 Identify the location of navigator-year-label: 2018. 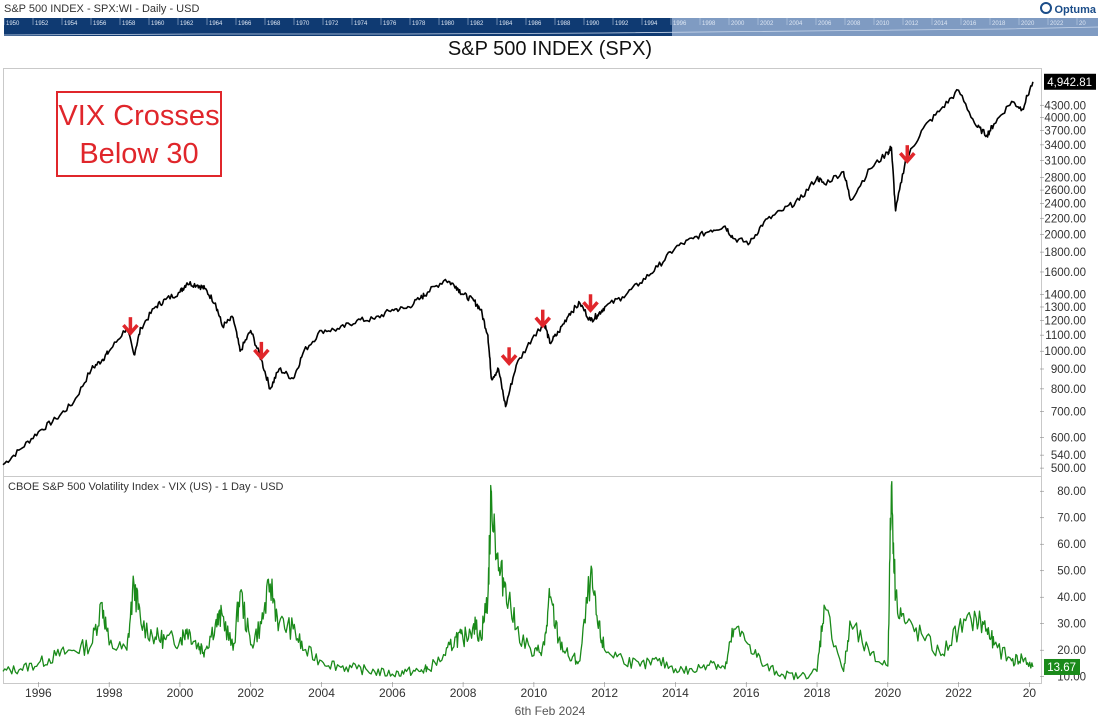
(999, 24).